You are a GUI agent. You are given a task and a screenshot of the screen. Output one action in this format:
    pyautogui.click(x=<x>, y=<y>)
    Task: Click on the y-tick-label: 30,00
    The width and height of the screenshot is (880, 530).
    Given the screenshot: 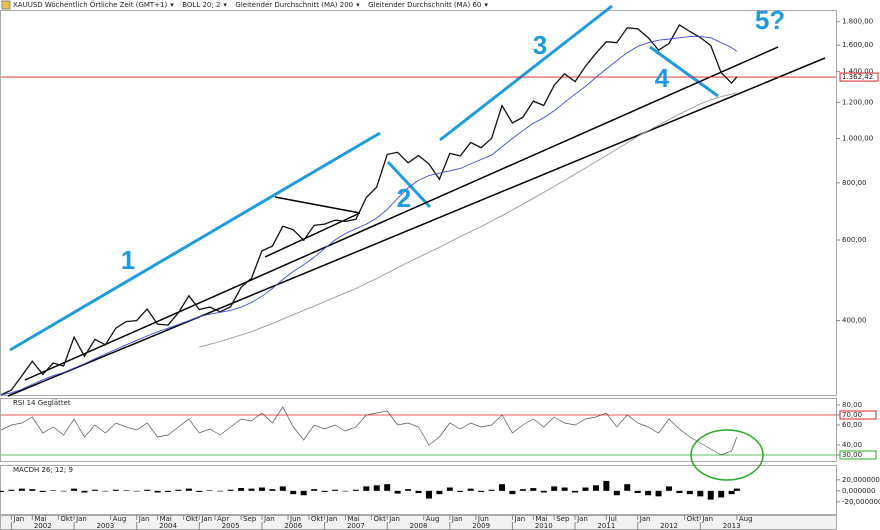 What is the action you would take?
    pyautogui.click(x=852, y=455)
    